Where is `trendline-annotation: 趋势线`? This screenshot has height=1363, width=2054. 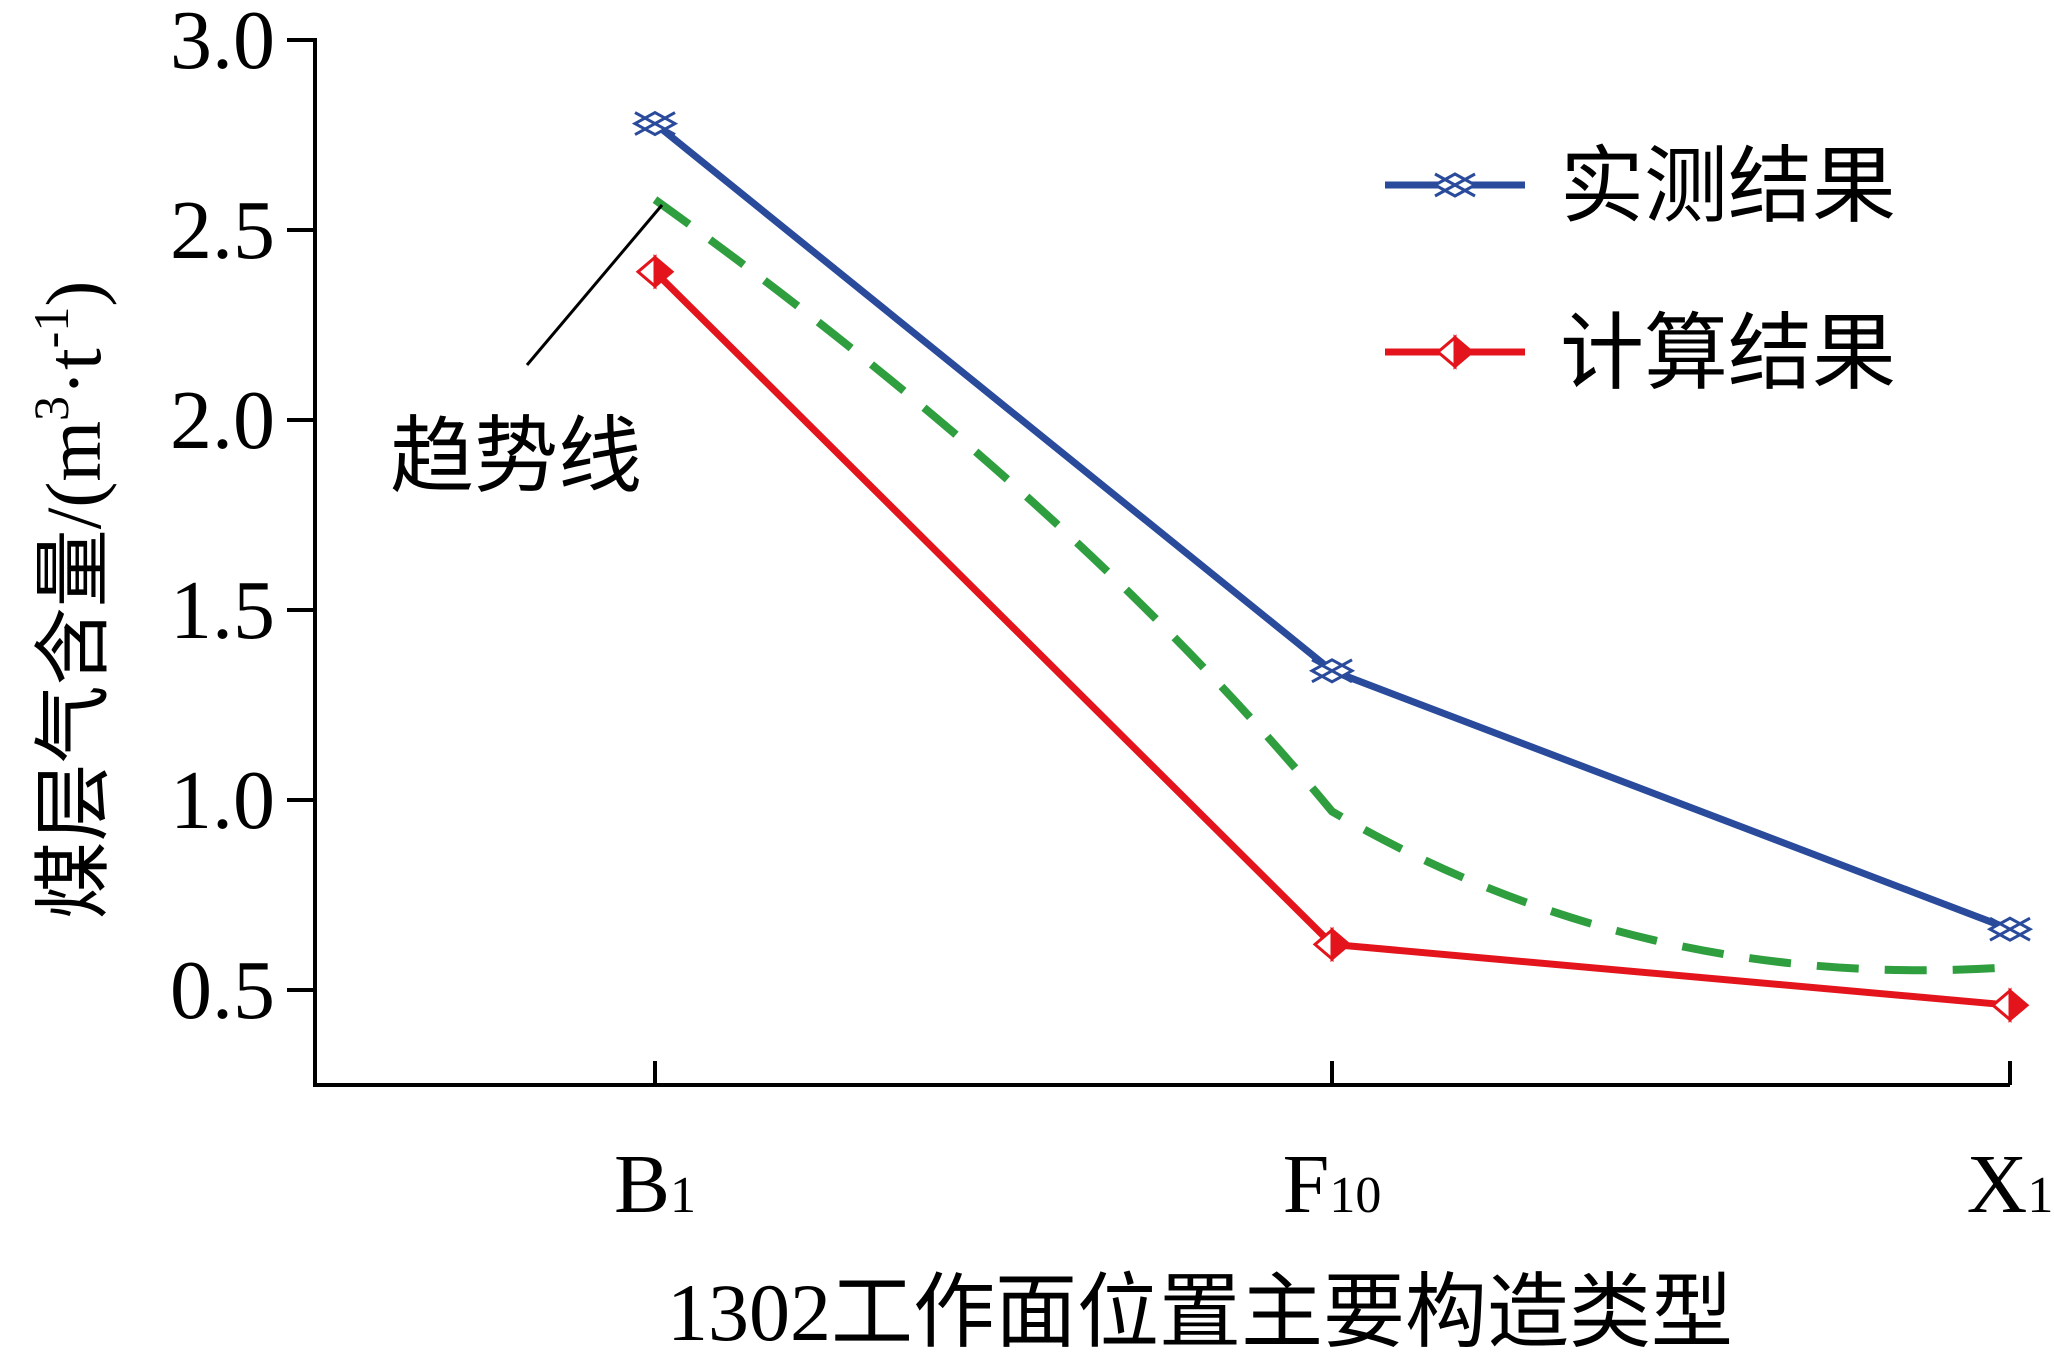 trendline-annotation: 趋势线 is located at coordinates (527, 354).